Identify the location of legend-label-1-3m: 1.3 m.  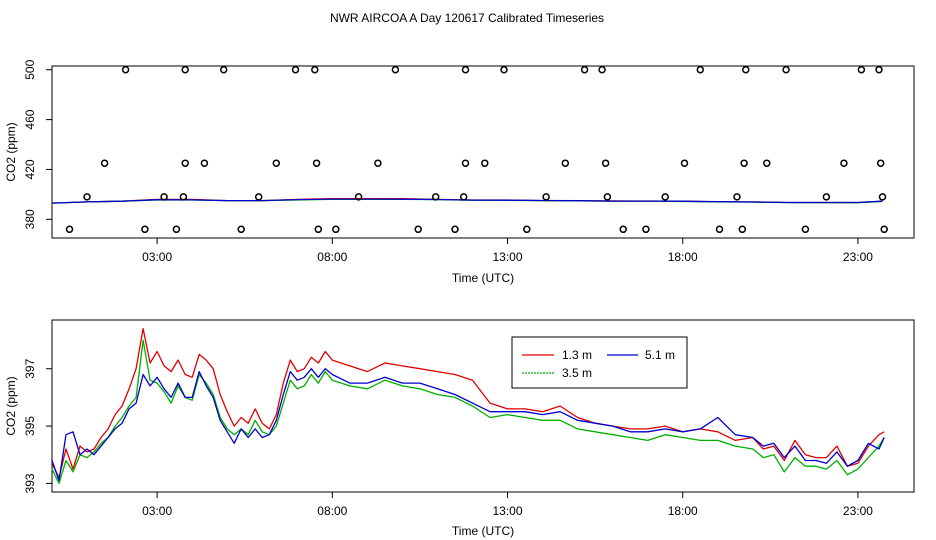
(577, 355).